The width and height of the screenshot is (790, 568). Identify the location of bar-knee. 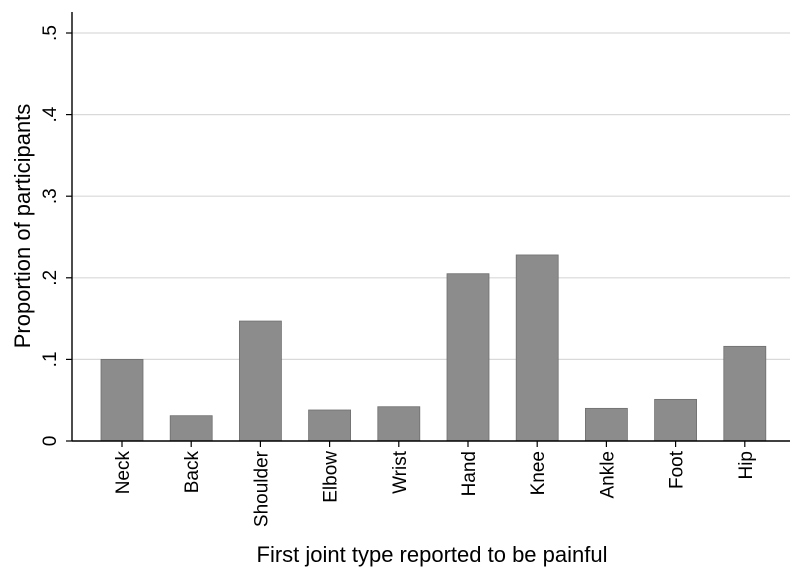
(537, 348).